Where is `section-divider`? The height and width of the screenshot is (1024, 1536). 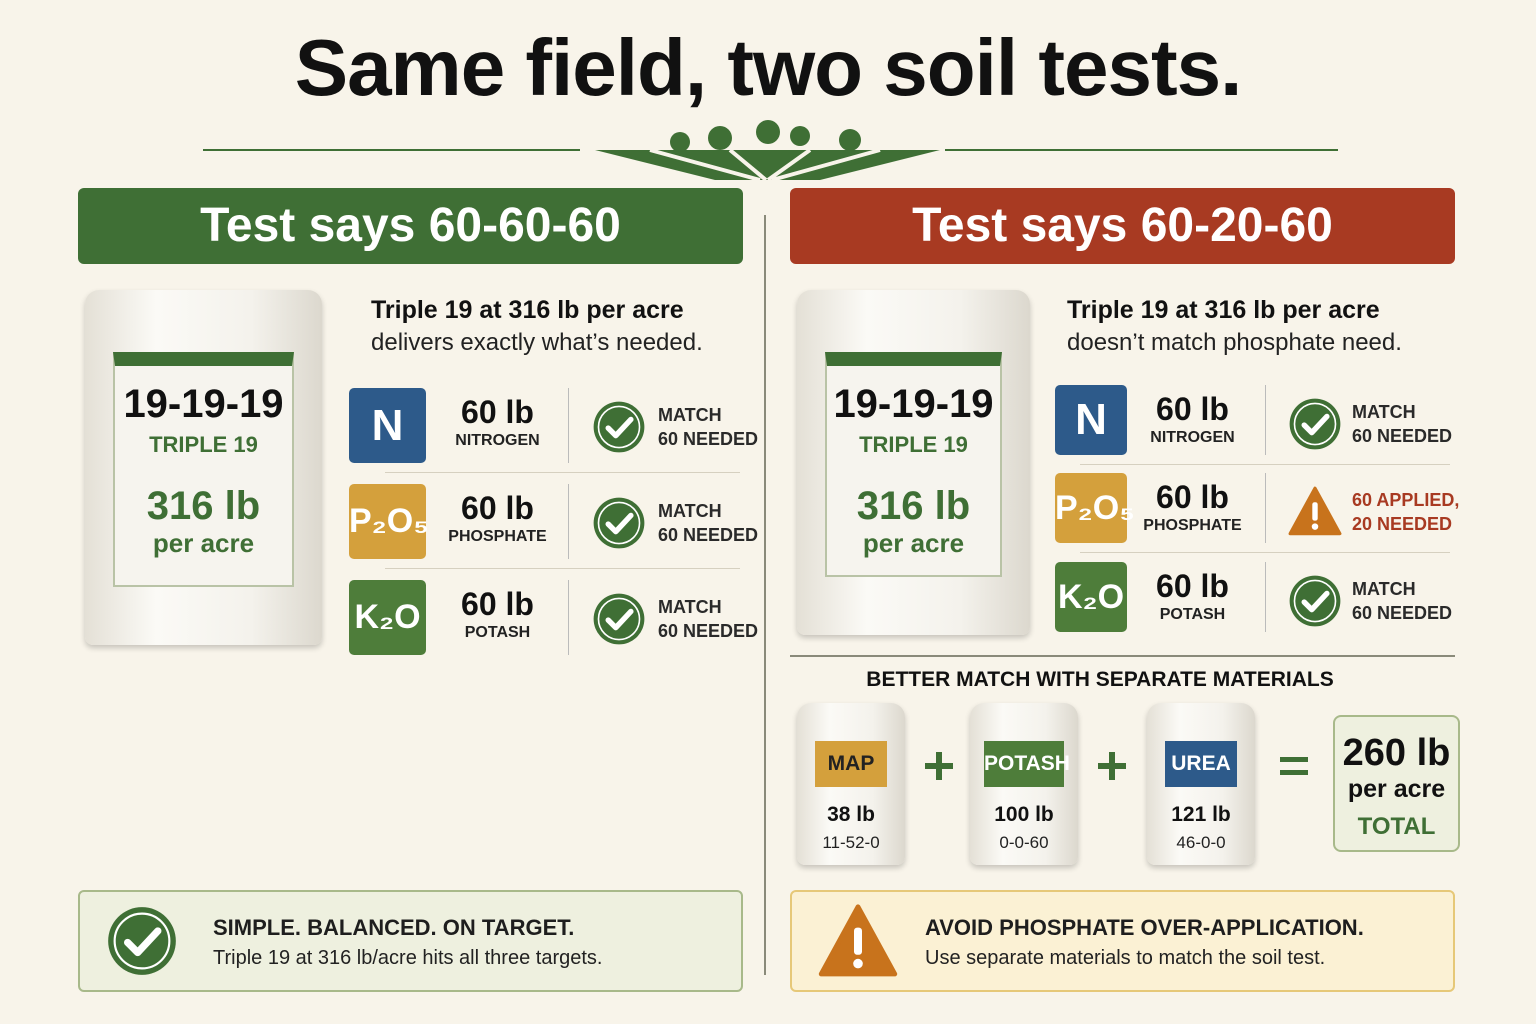 section-divider is located at coordinates (1122, 656).